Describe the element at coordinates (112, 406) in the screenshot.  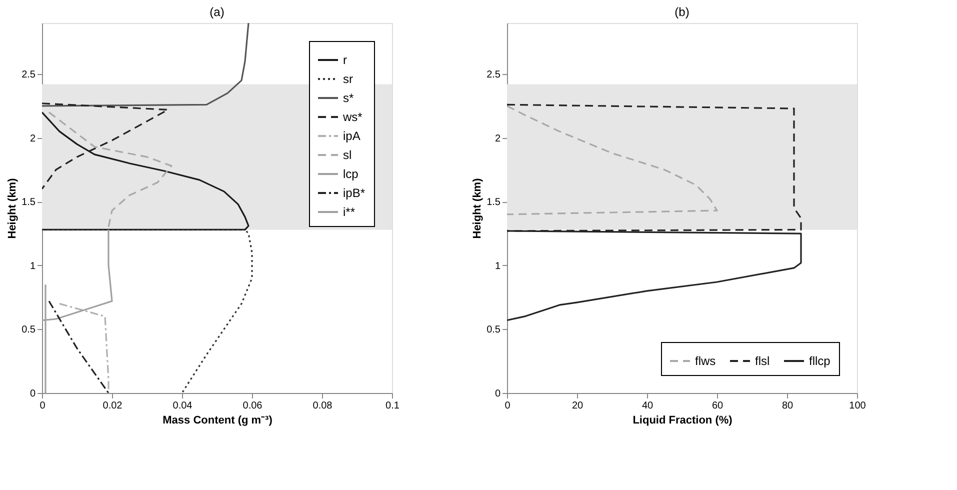
I see `x-tick-label: 0.02` at that location.